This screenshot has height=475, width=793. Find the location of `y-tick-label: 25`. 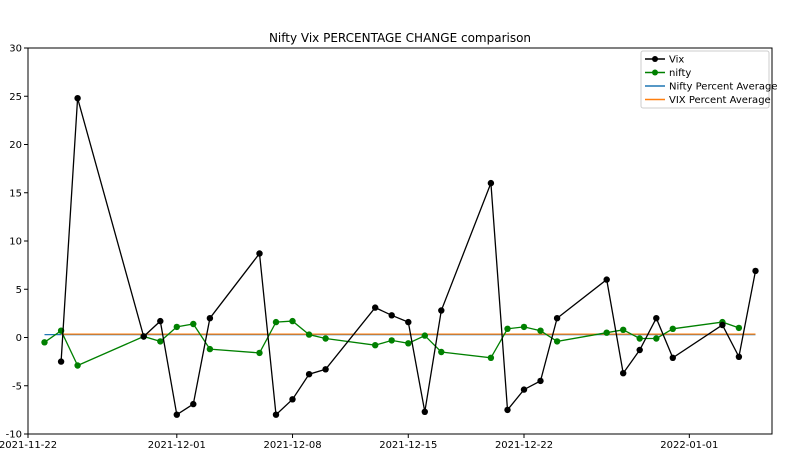

y-tick-label: 25 is located at coordinates (15, 97).